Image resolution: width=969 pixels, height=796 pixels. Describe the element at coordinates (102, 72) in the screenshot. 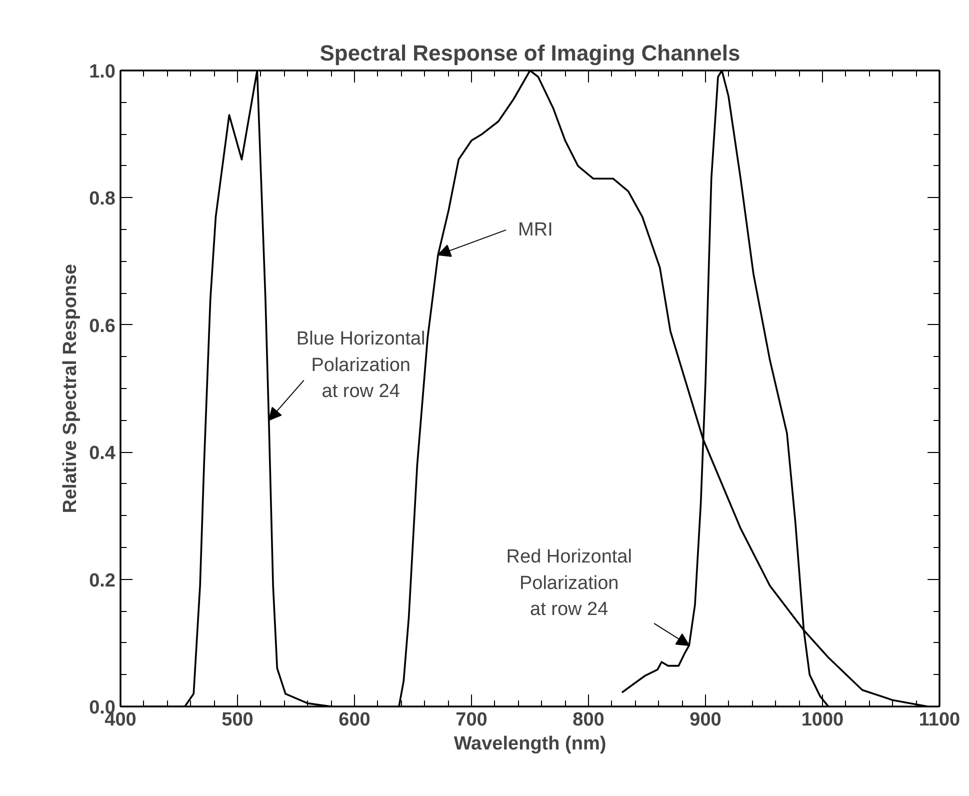

I see `y-tick-label: 1.0` at that location.